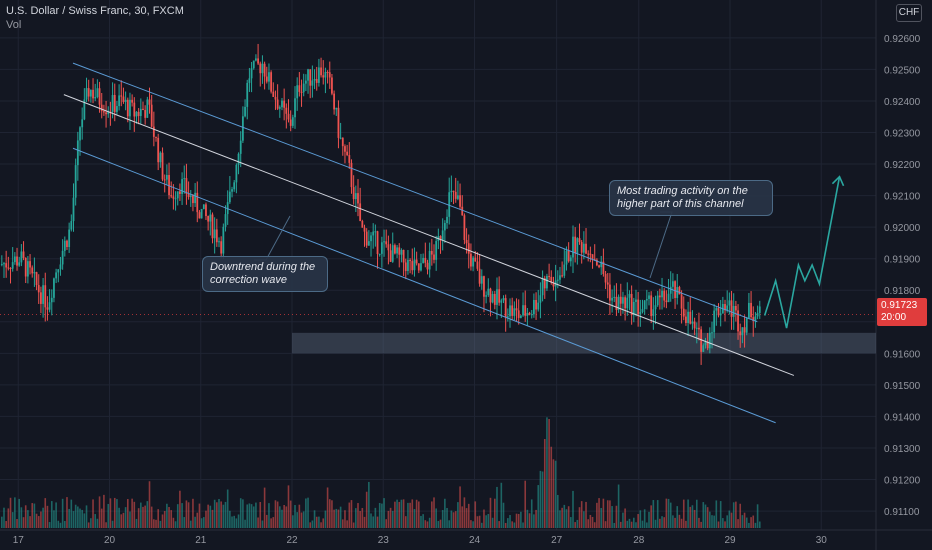 This screenshot has height=550, width=932. What do you see at coordinates (265, 274) in the screenshot?
I see `downtrend-note-callout: Downtrend during the correction wave` at bounding box center [265, 274].